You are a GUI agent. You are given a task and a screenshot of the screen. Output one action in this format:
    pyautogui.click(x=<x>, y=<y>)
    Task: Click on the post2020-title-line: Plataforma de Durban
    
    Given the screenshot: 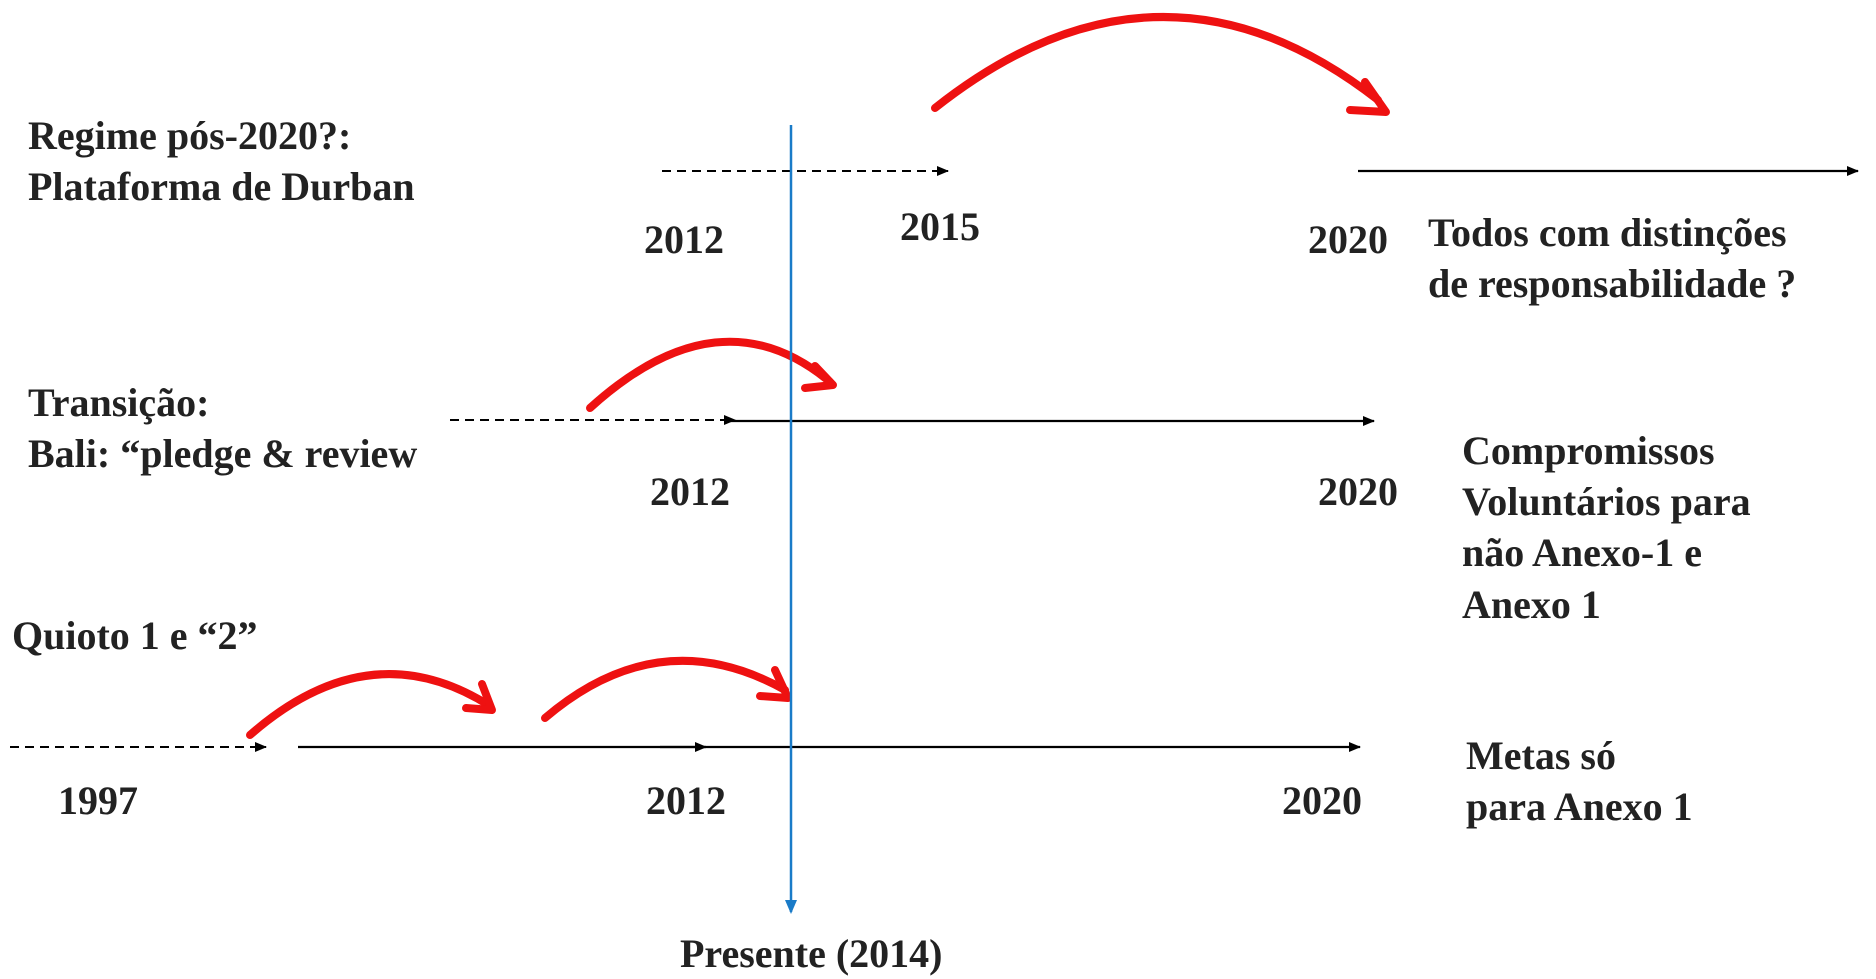 What is the action you would take?
    pyautogui.click(x=221, y=187)
    